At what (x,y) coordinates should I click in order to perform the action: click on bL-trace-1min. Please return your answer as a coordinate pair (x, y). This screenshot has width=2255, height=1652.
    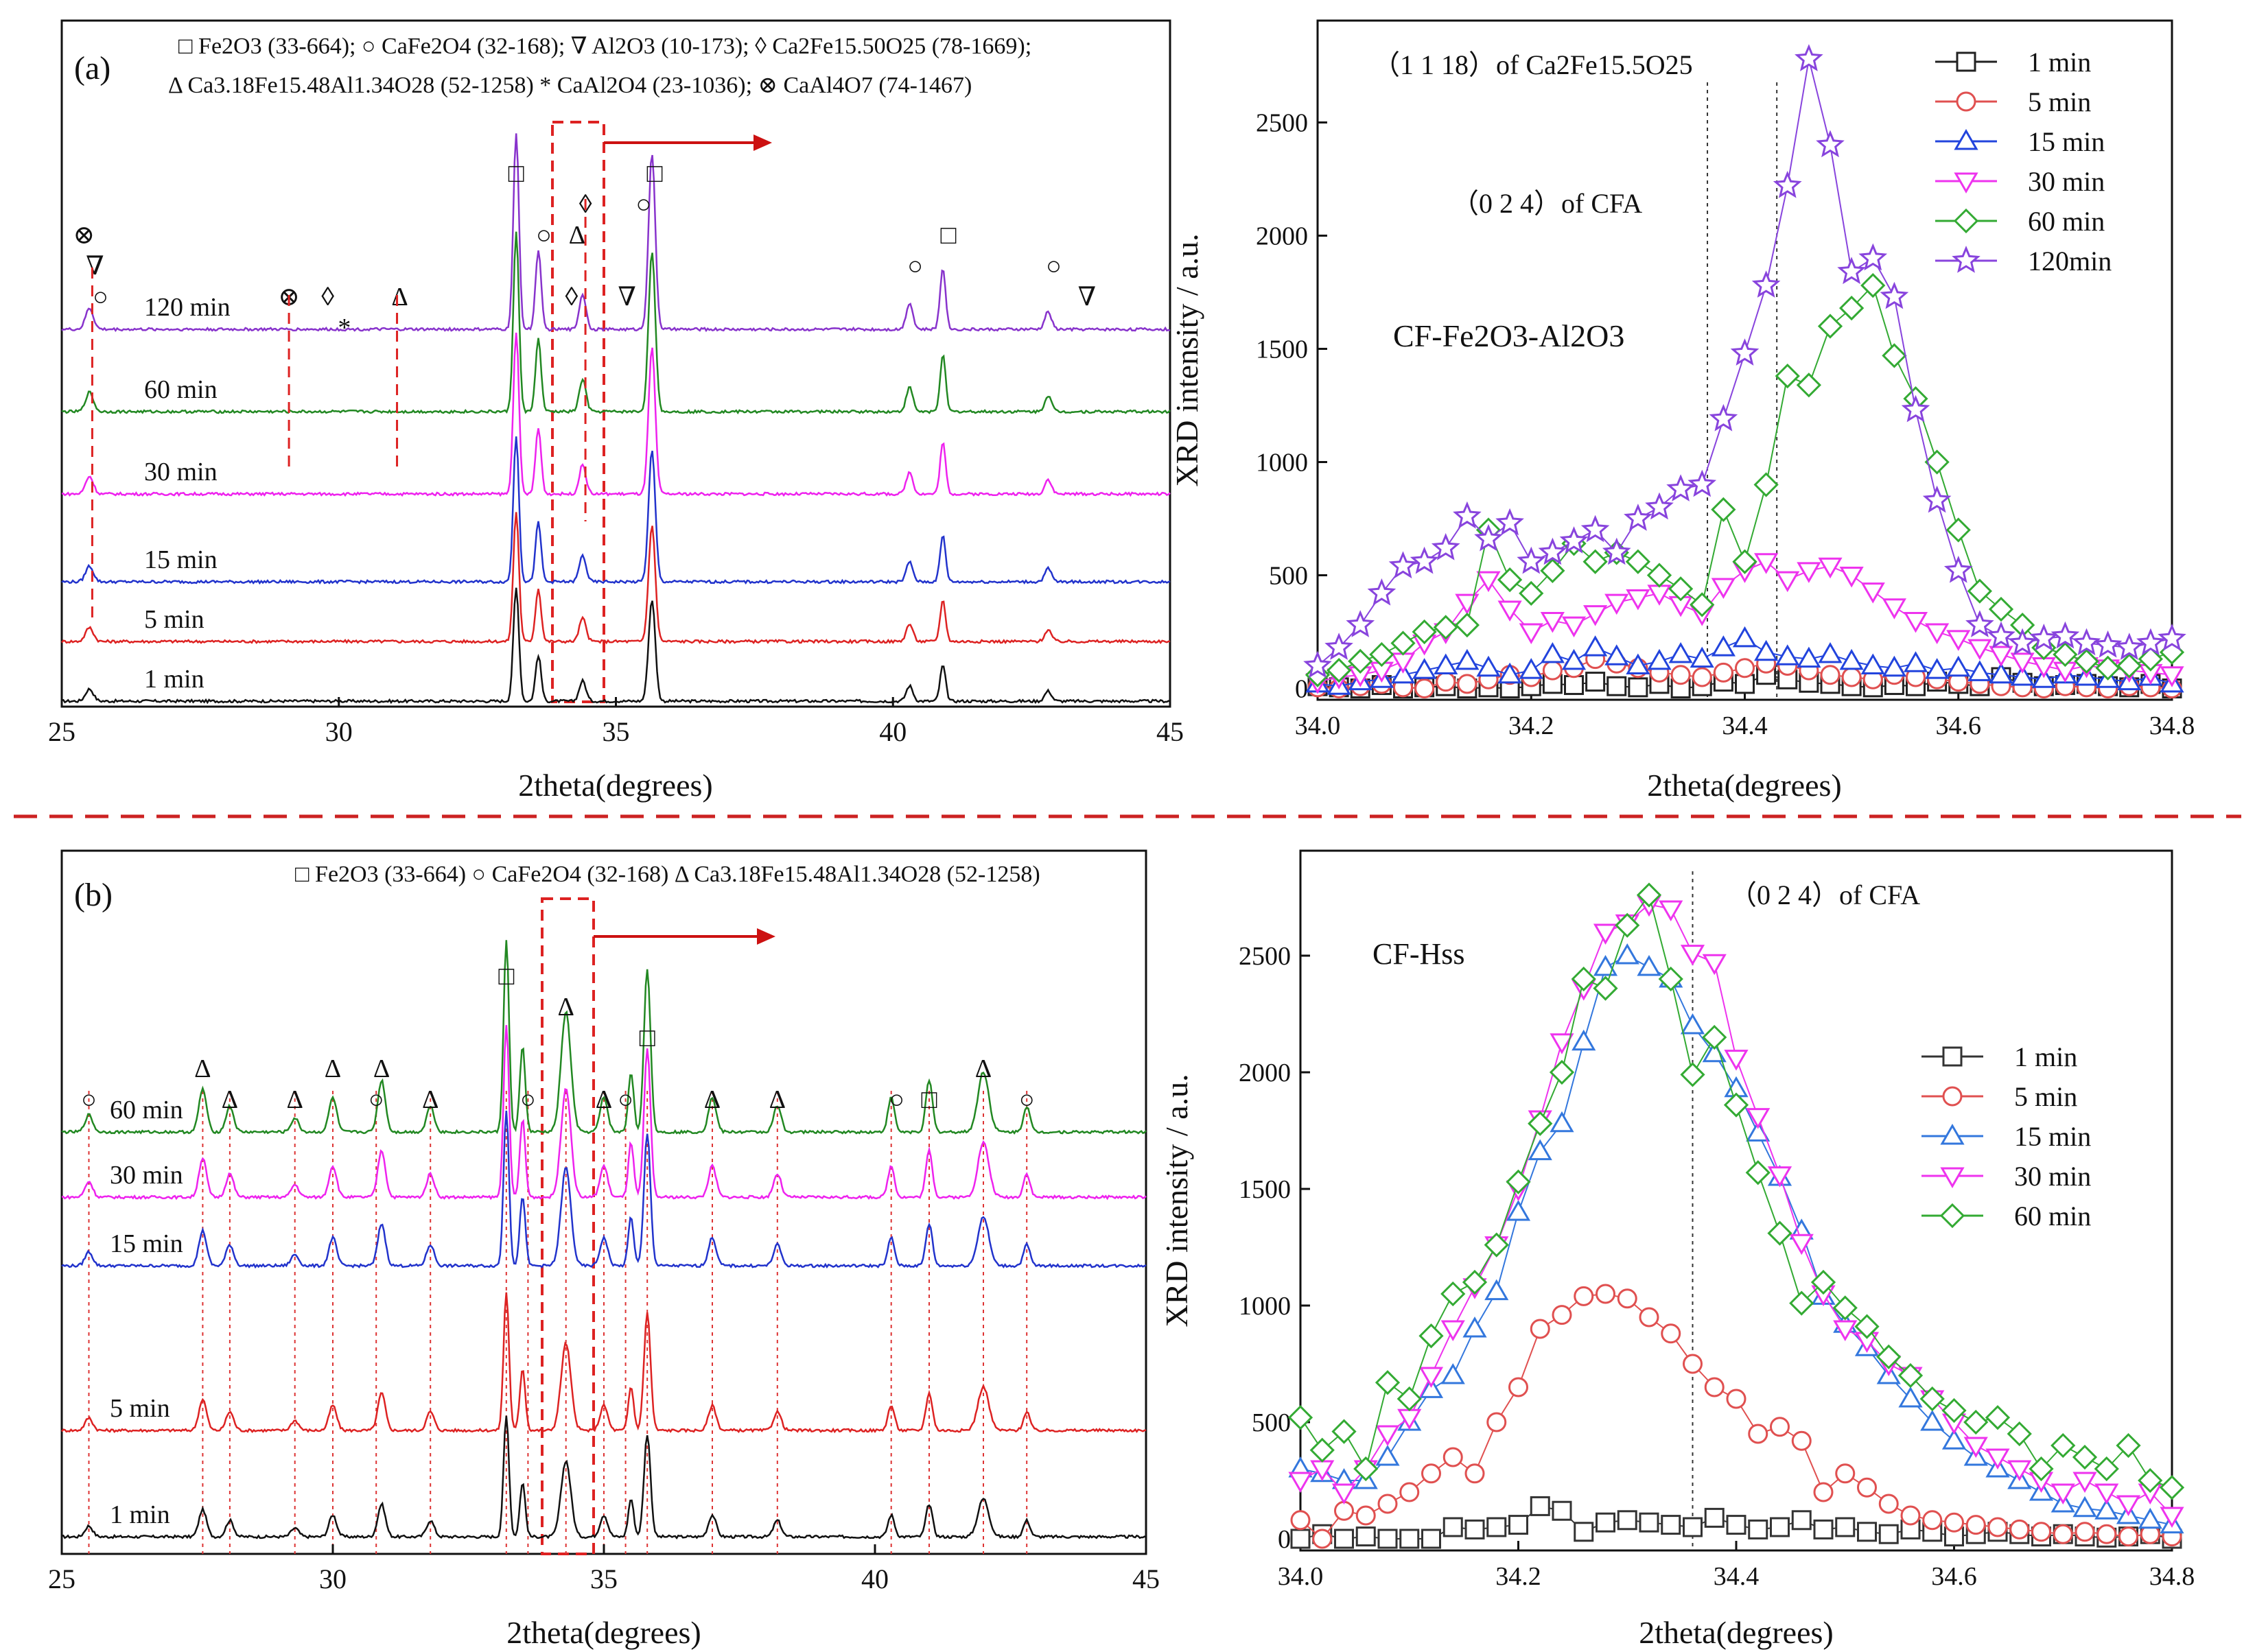
    Looking at the image, I should click on (604, 1477).